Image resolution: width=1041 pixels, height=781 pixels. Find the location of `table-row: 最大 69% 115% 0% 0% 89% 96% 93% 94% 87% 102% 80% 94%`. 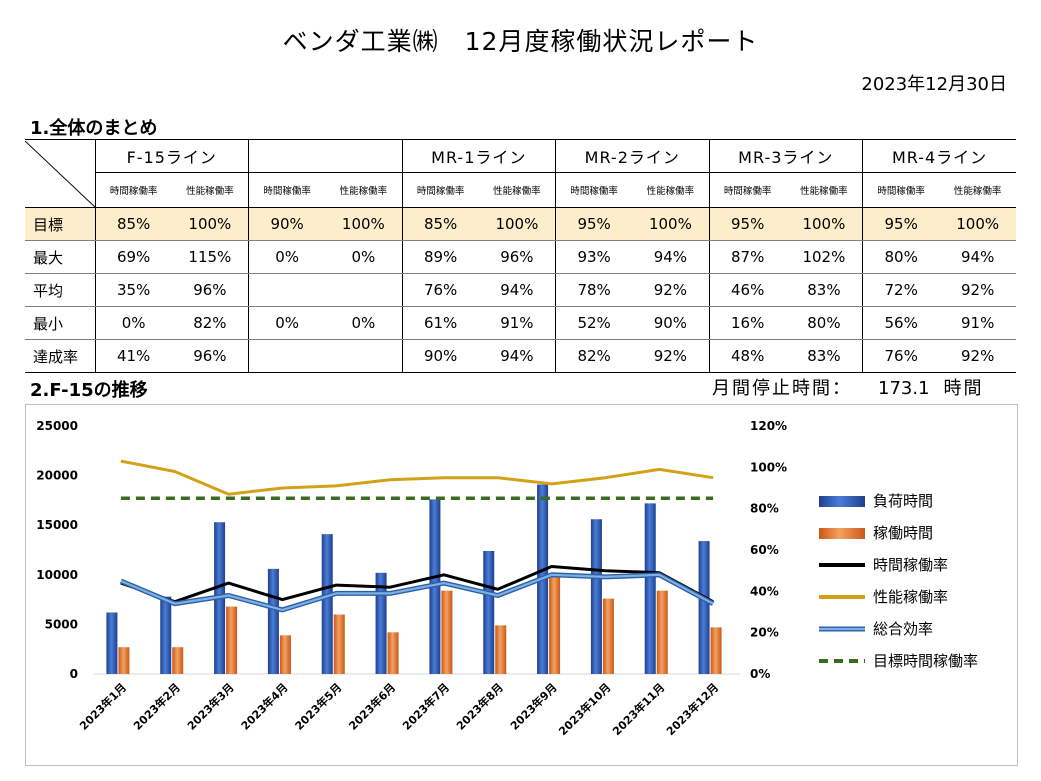

table-row: 最大 69% 115% 0% 0% 89% 96% 93% 94% 87% 102% 80% 94% is located at coordinates (521, 257).